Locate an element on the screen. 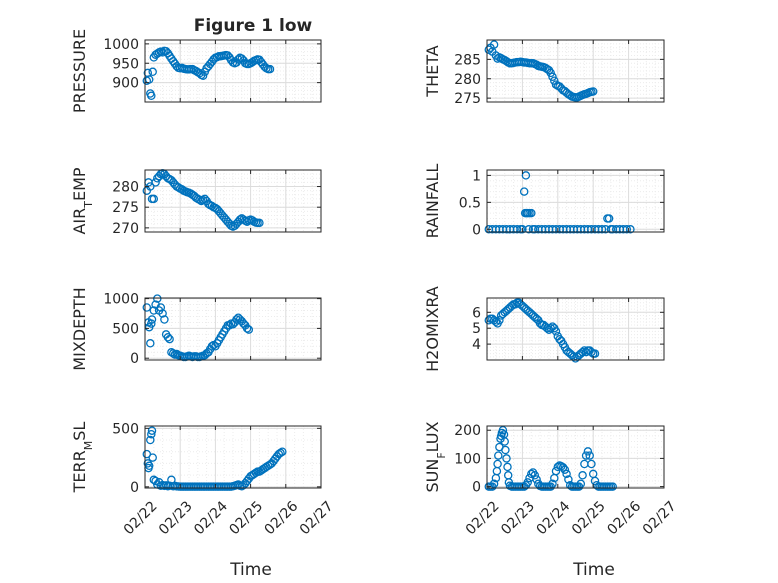 The width and height of the screenshot is (778, 583). y-tick-label: 1000 is located at coordinates (121, 45).